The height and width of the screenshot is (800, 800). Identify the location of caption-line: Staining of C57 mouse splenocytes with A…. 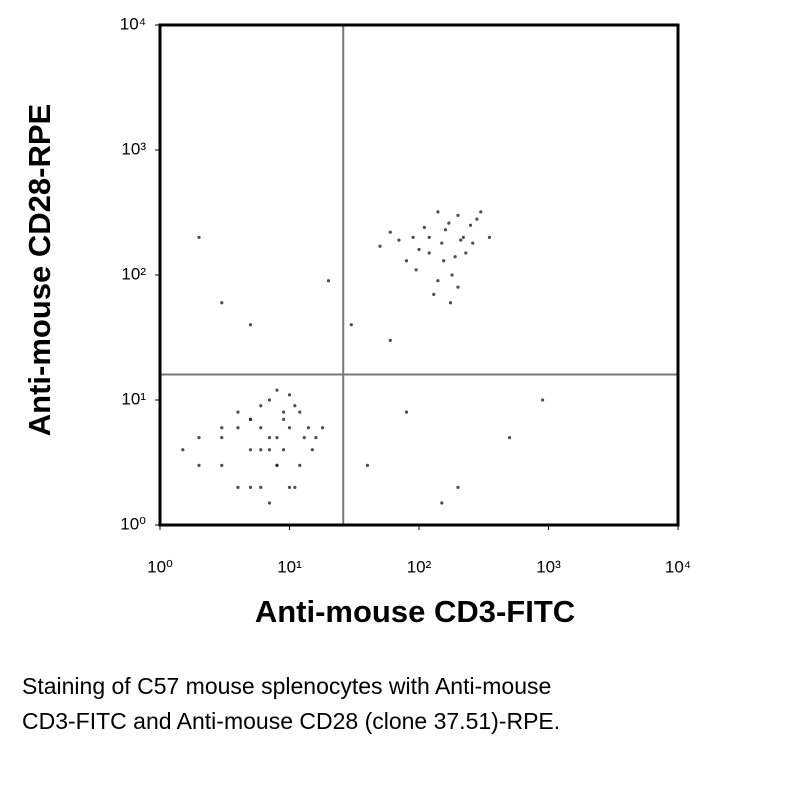
(286, 686).